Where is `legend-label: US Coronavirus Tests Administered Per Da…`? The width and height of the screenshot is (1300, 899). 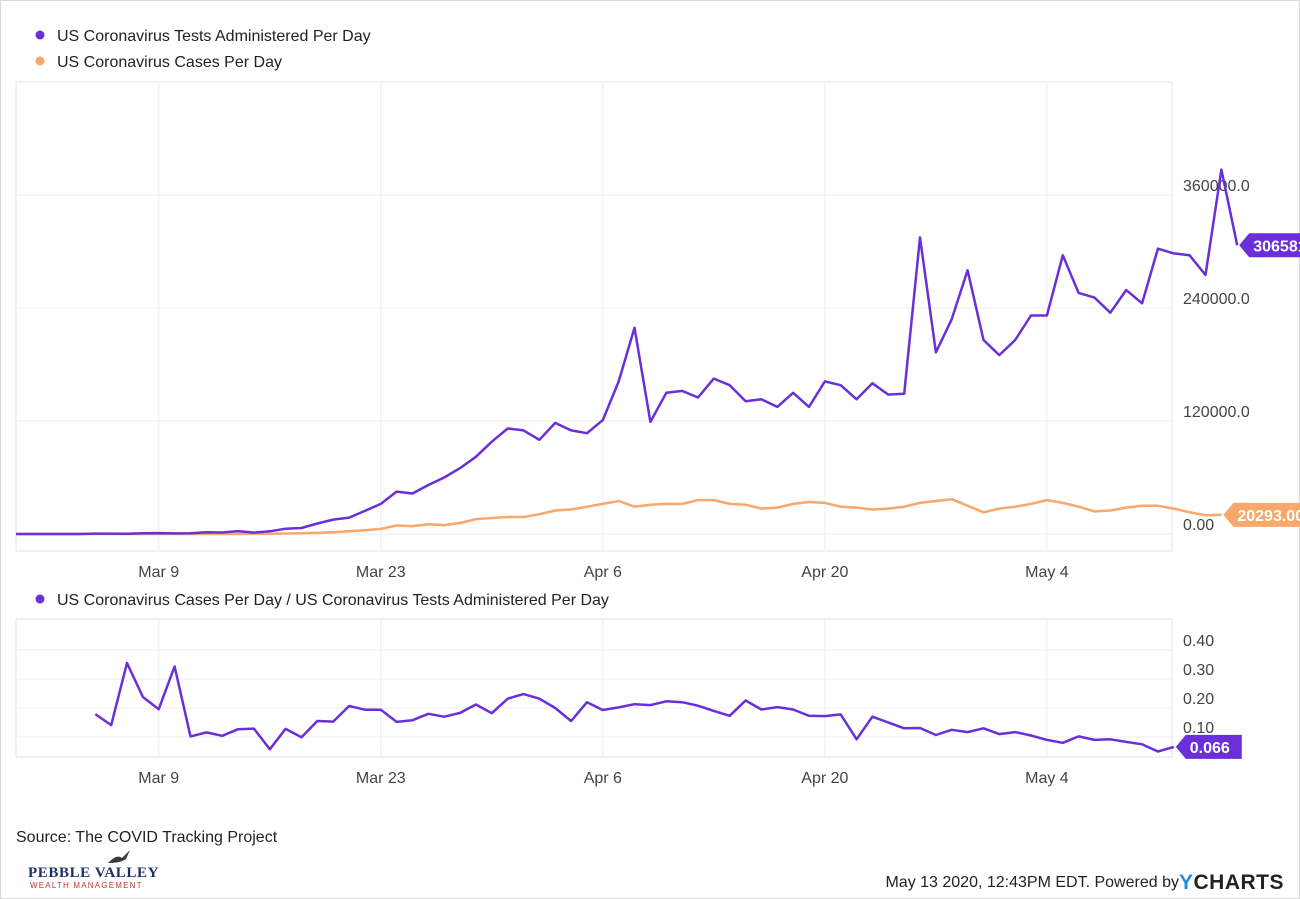
legend-label: US Coronavirus Tests Administered Per Da… is located at coordinates (214, 36).